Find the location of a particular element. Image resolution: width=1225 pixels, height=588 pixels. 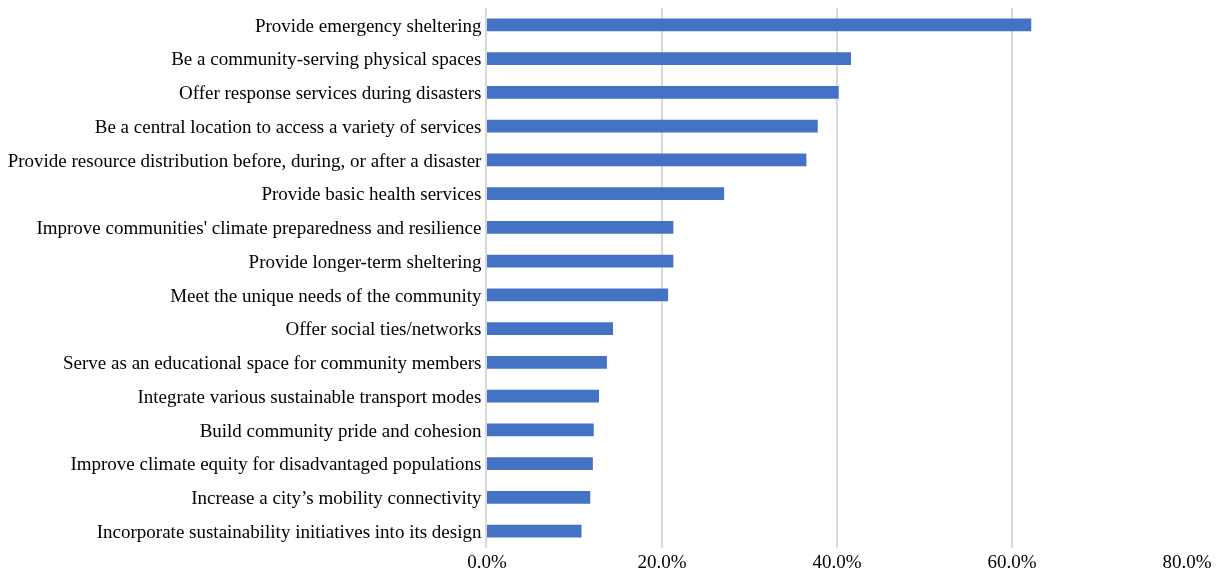

y-tick-label: Offer social ties/networks is located at coordinates (383, 329).